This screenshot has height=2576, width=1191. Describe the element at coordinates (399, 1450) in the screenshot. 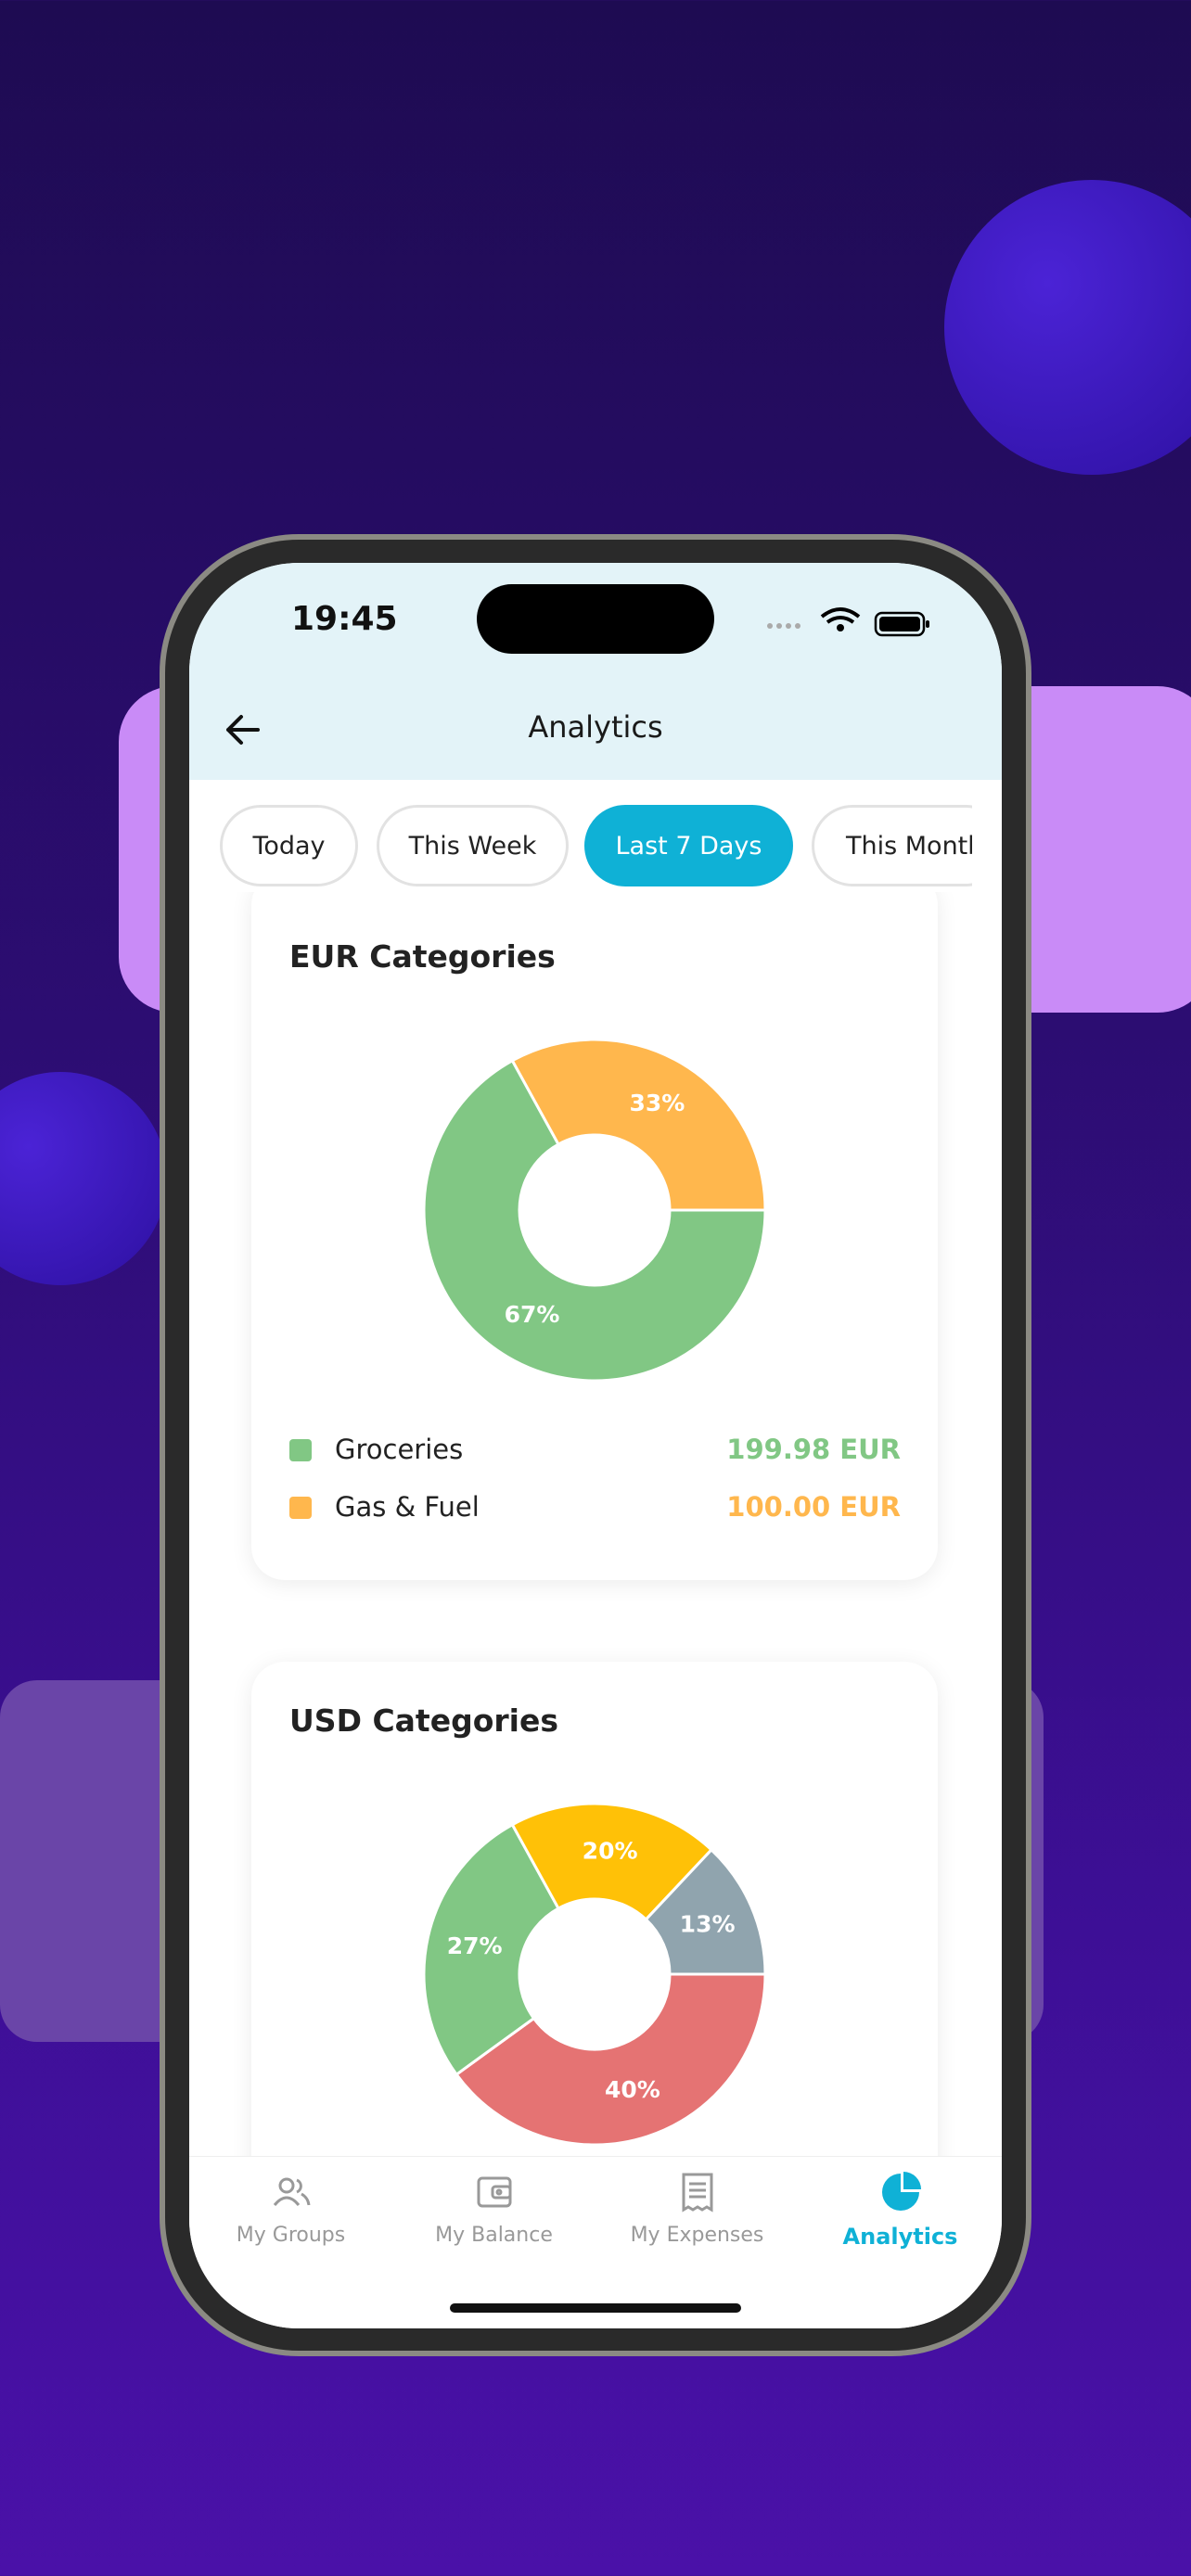

I see `legend-label: Groceries` at that location.